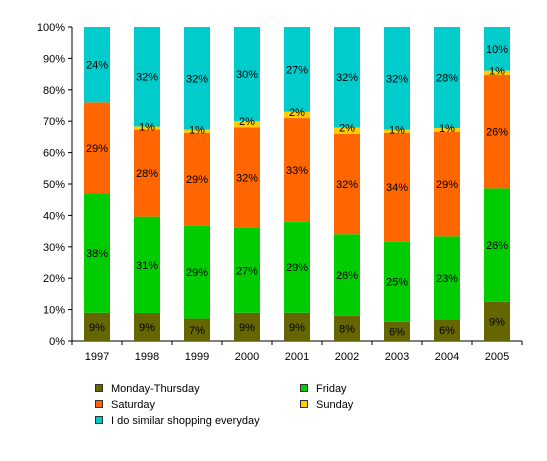 The height and width of the screenshot is (461, 547). What do you see at coordinates (347, 357) in the screenshot?
I see `x-tick-label: 2002` at bounding box center [347, 357].